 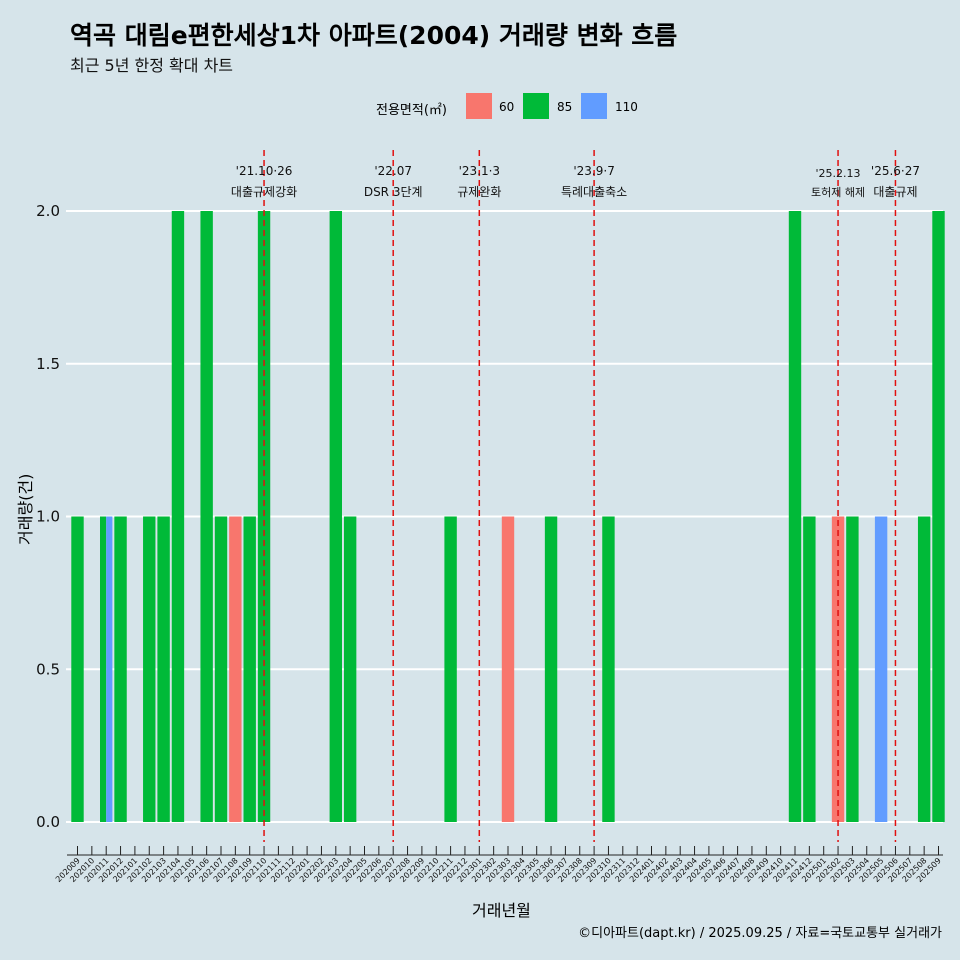 What do you see at coordinates (48, 364) in the screenshot?
I see `y-tick-label: 1.5` at bounding box center [48, 364].